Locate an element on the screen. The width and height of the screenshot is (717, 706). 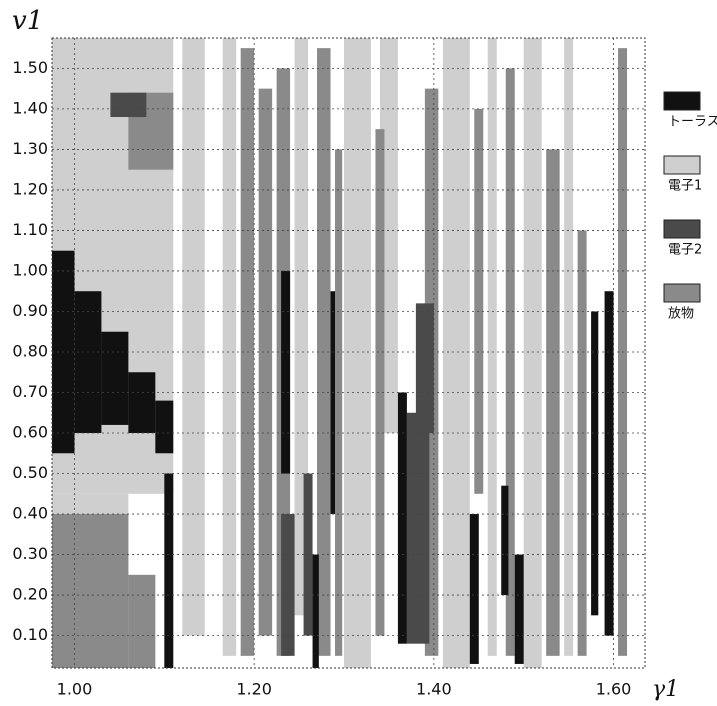
y-tick-label: 0.30 is located at coordinates (30, 553).